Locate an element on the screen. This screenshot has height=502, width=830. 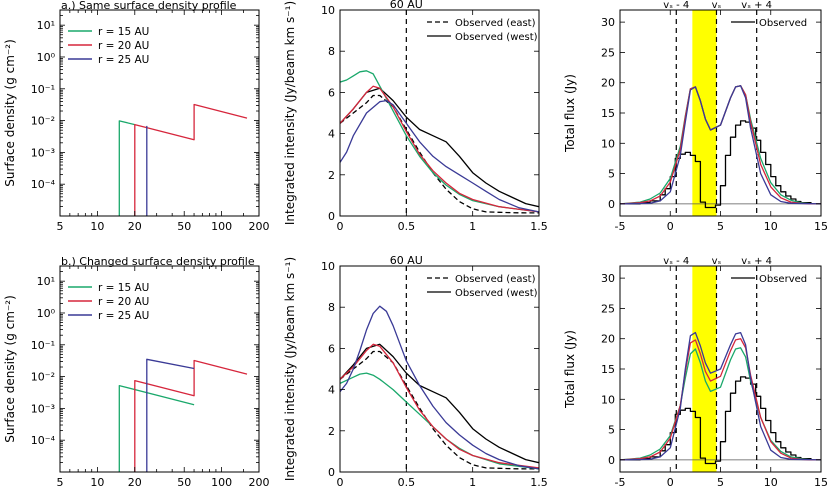
x-tick-label: 1.5 is located at coordinates (539, 482).